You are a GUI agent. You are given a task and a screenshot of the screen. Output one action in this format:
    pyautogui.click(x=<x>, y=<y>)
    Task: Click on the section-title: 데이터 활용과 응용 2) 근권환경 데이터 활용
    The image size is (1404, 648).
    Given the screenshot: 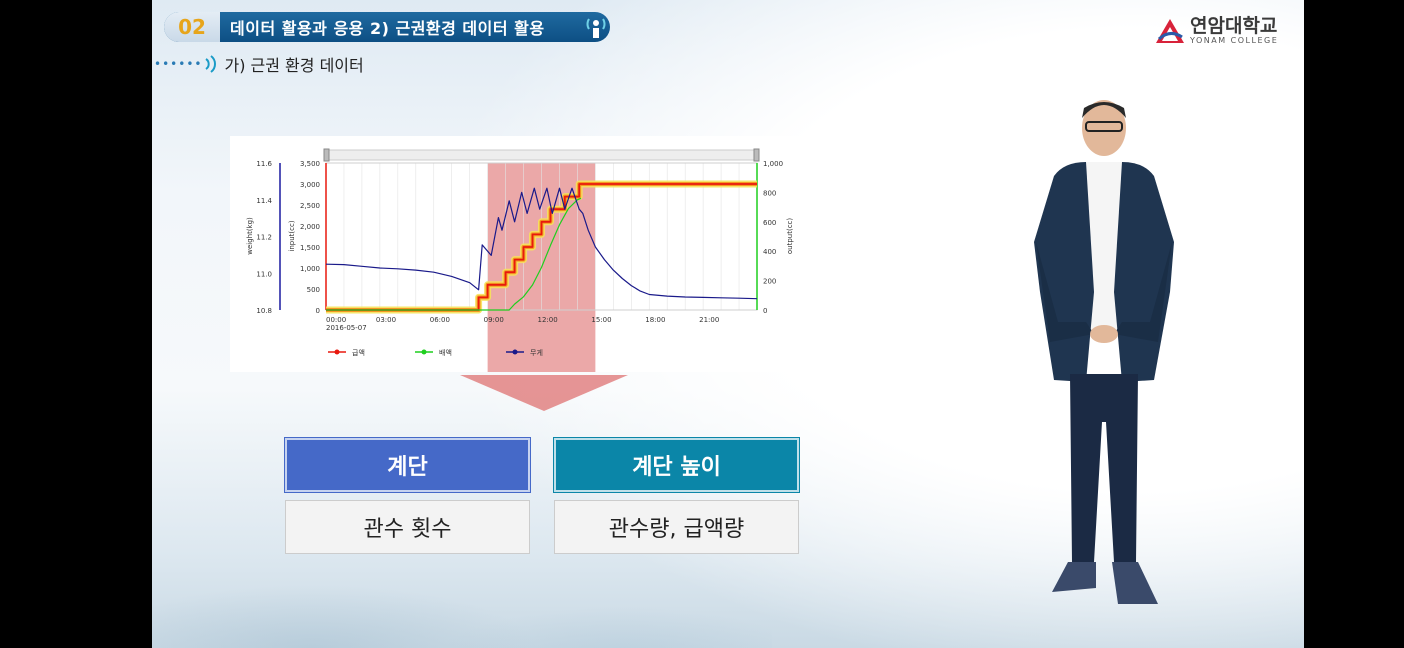 What is the action you would take?
    pyautogui.click(x=387, y=28)
    